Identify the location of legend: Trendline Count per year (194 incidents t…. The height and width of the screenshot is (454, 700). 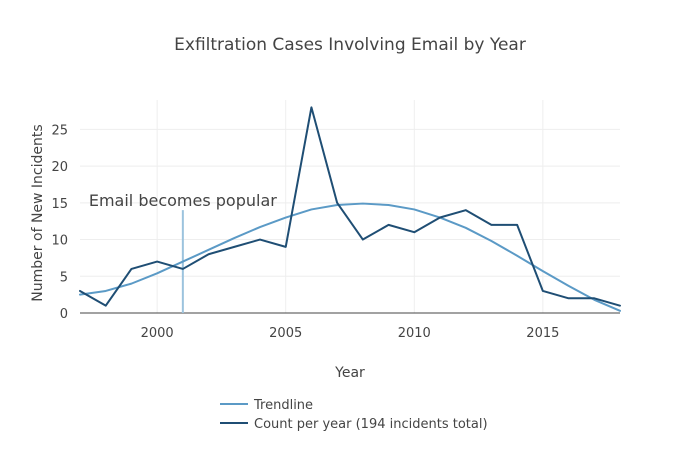
(354, 415).